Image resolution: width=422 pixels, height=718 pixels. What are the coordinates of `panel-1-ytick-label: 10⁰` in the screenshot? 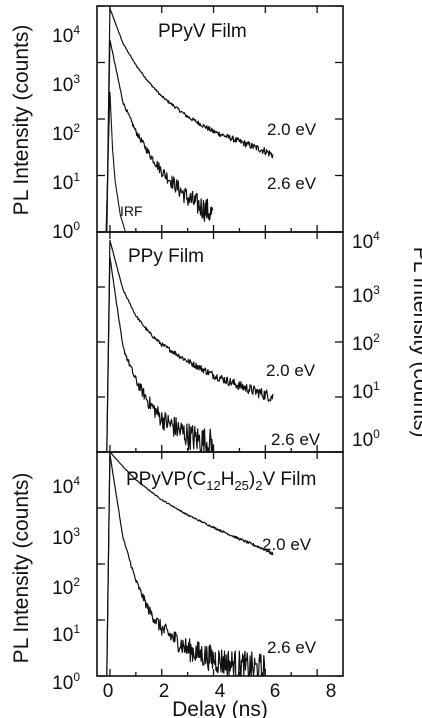 It's located at (66, 231).